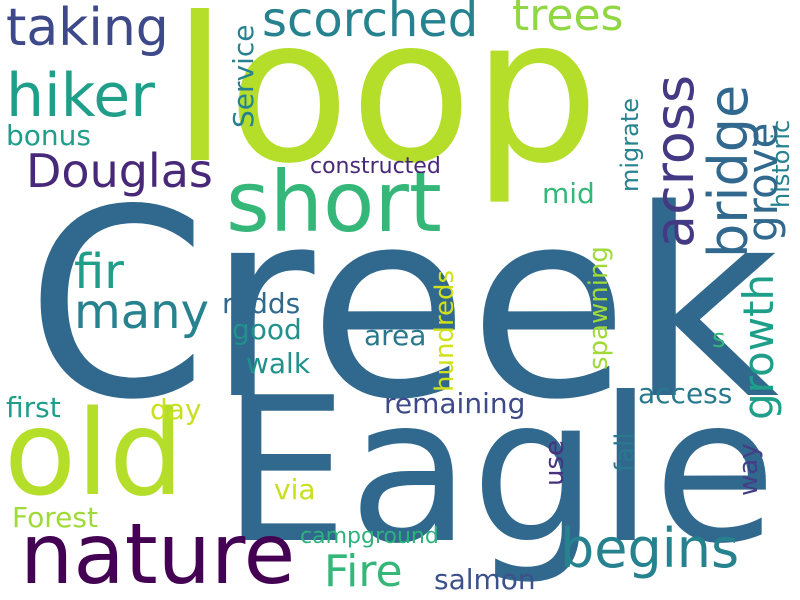 The height and width of the screenshot is (600, 800). Describe the element at coordinates (568, 193) in the screenshot. I see `word-mid: mid` at that location.